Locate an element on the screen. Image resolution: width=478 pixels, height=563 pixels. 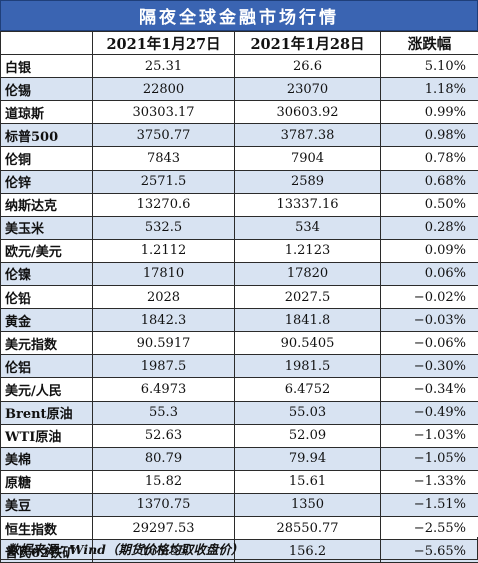
row-value-jan27: 55.3 is located at coordinates (164, 412).